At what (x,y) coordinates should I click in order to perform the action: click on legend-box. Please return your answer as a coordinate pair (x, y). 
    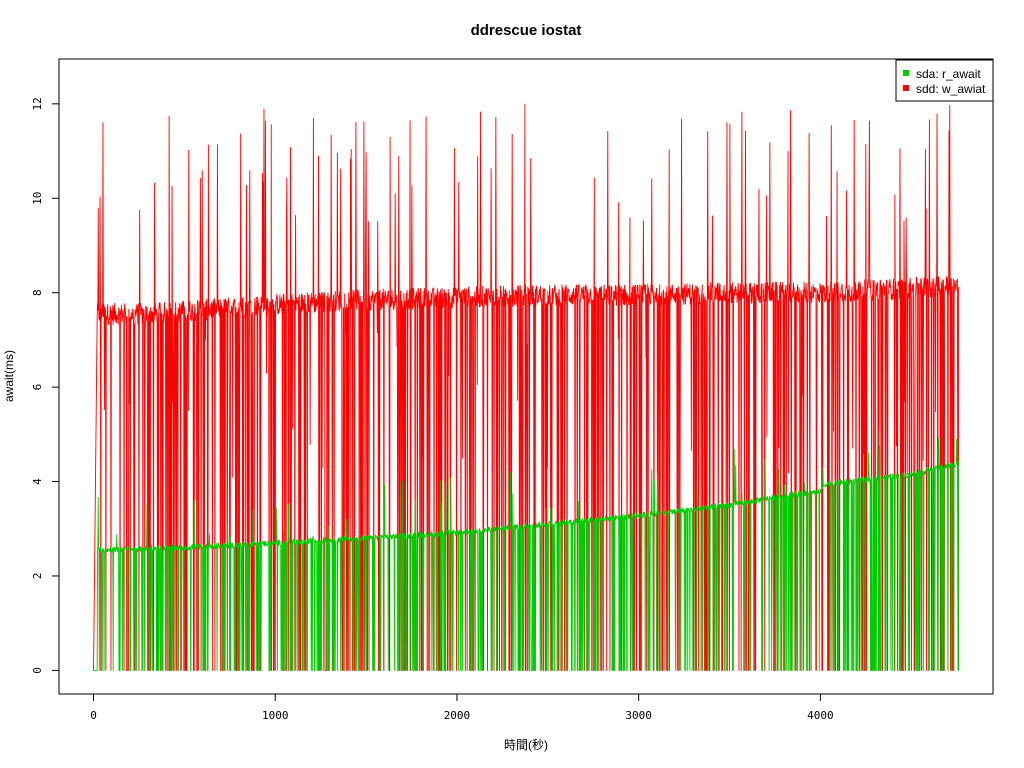
    Looking at the image, I should click on (944, 80).